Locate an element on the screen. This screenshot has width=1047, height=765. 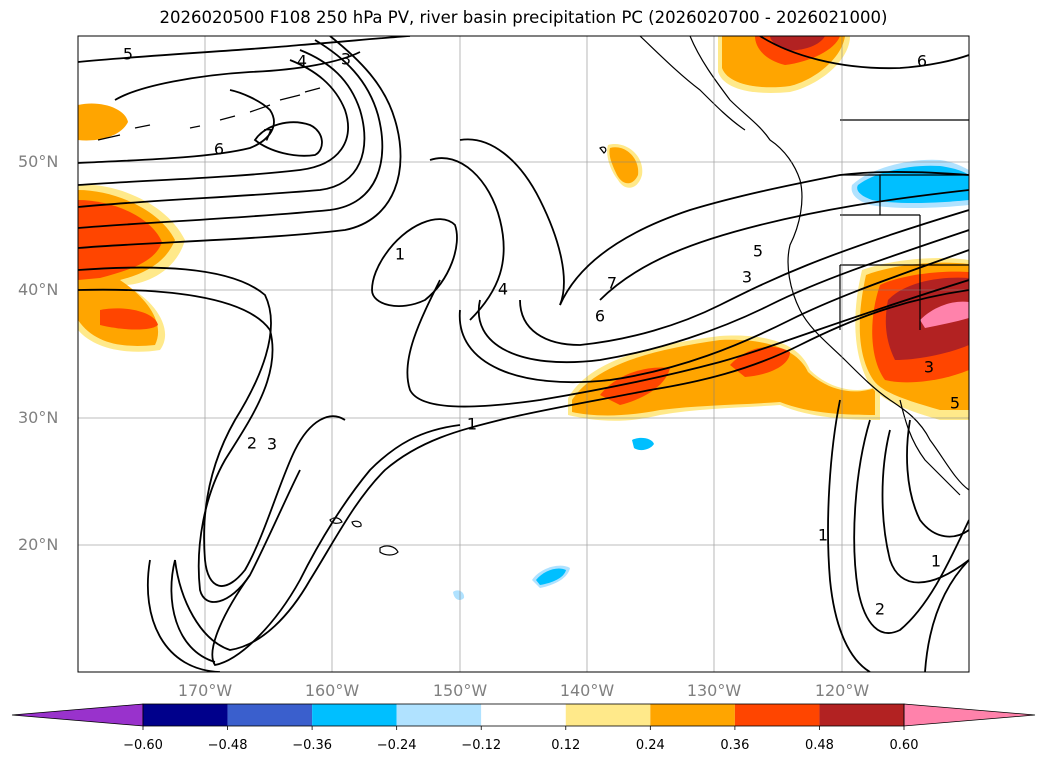
colorbar-tick-label: −0.24 is located at coordinates (396, 745).